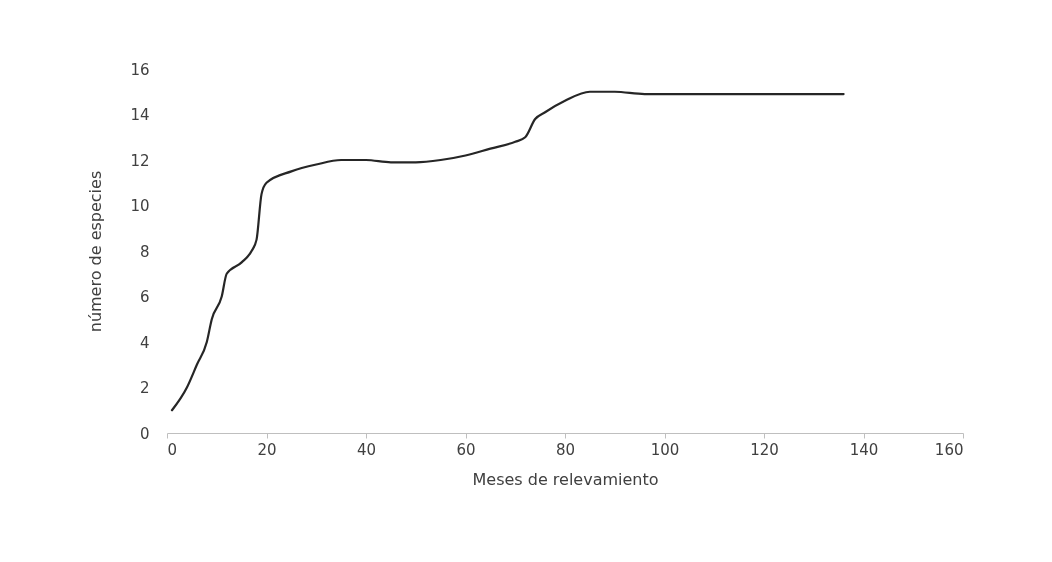 The height and width of the screenshot is (562, 1052). I want to click on y-tick-label: 0, so click(144, 433).